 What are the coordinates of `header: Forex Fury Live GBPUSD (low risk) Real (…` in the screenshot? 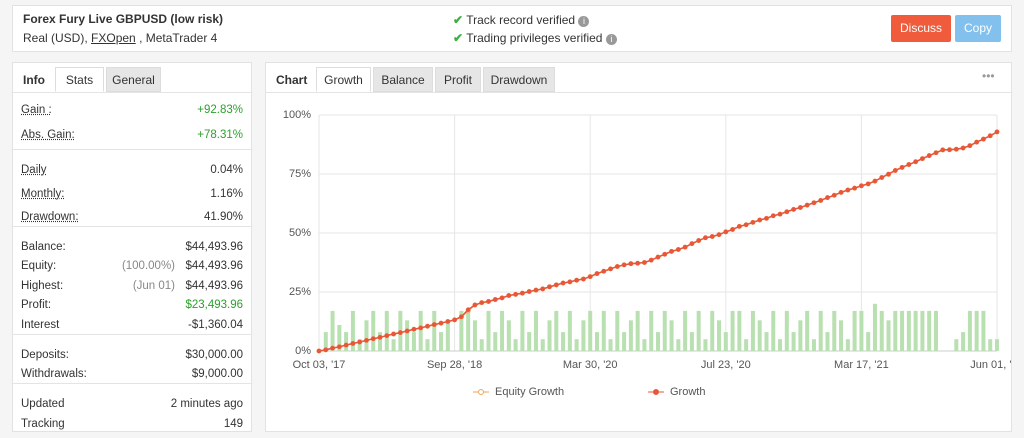 It's located at (512, 28).